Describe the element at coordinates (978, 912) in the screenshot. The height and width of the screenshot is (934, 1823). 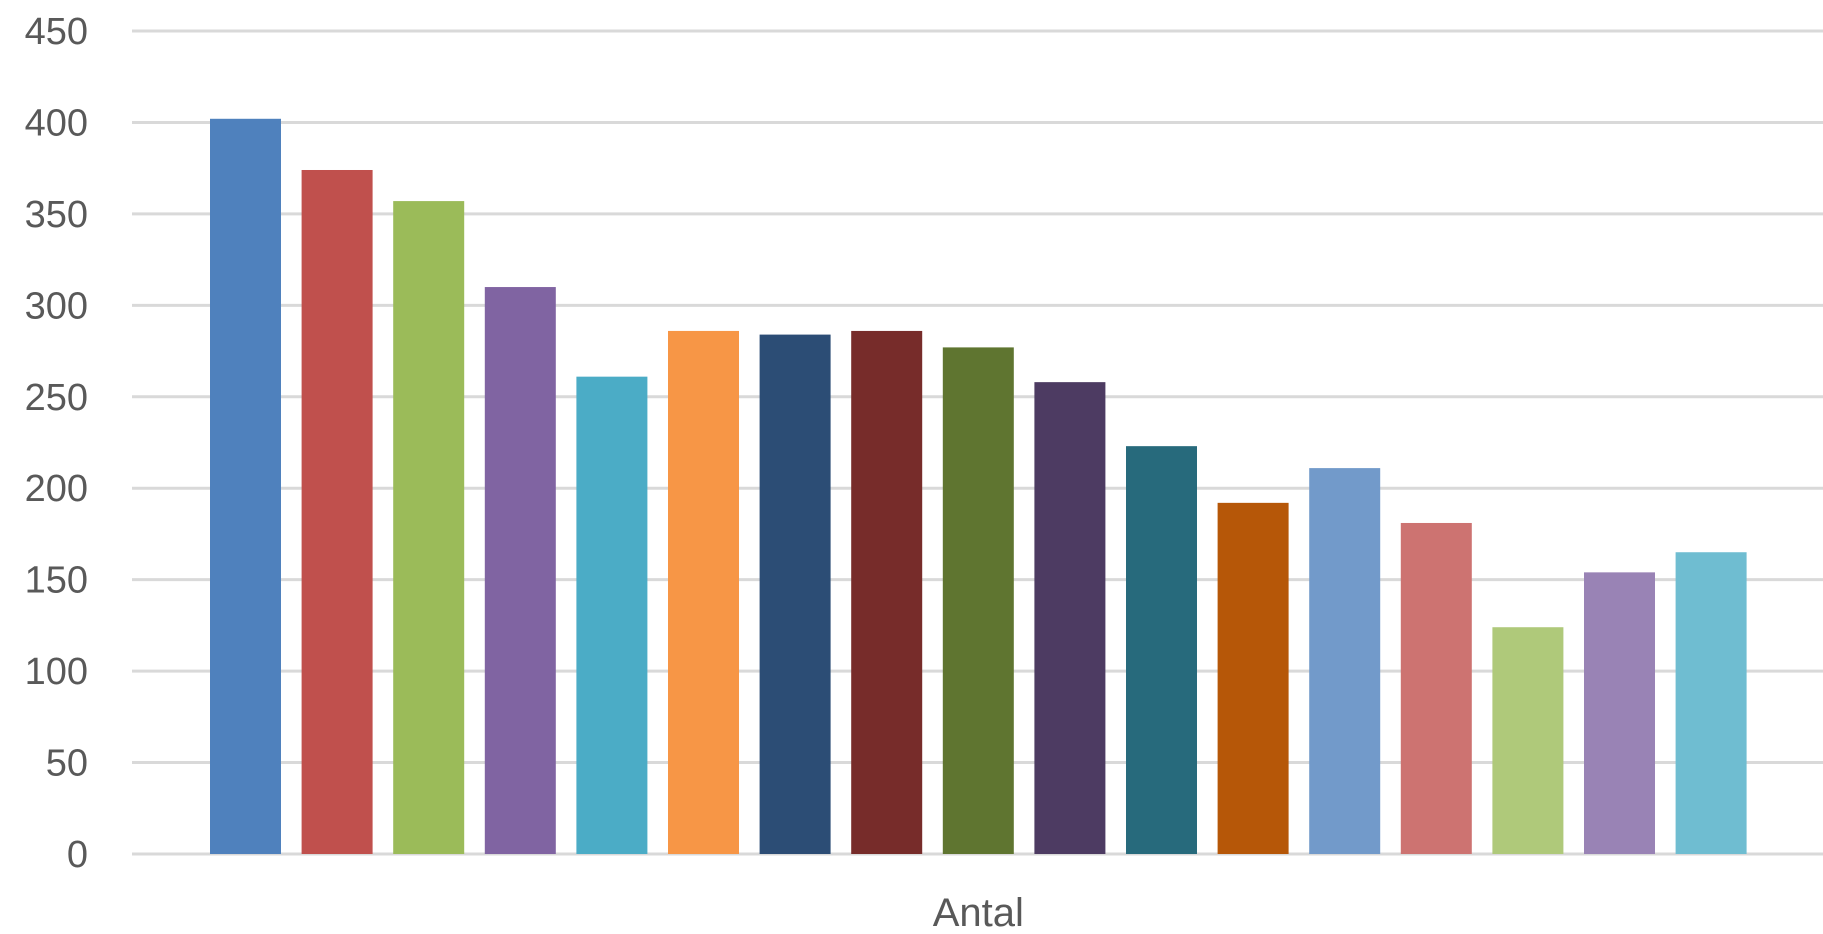
I see `x-category-label: Antal` at that location.